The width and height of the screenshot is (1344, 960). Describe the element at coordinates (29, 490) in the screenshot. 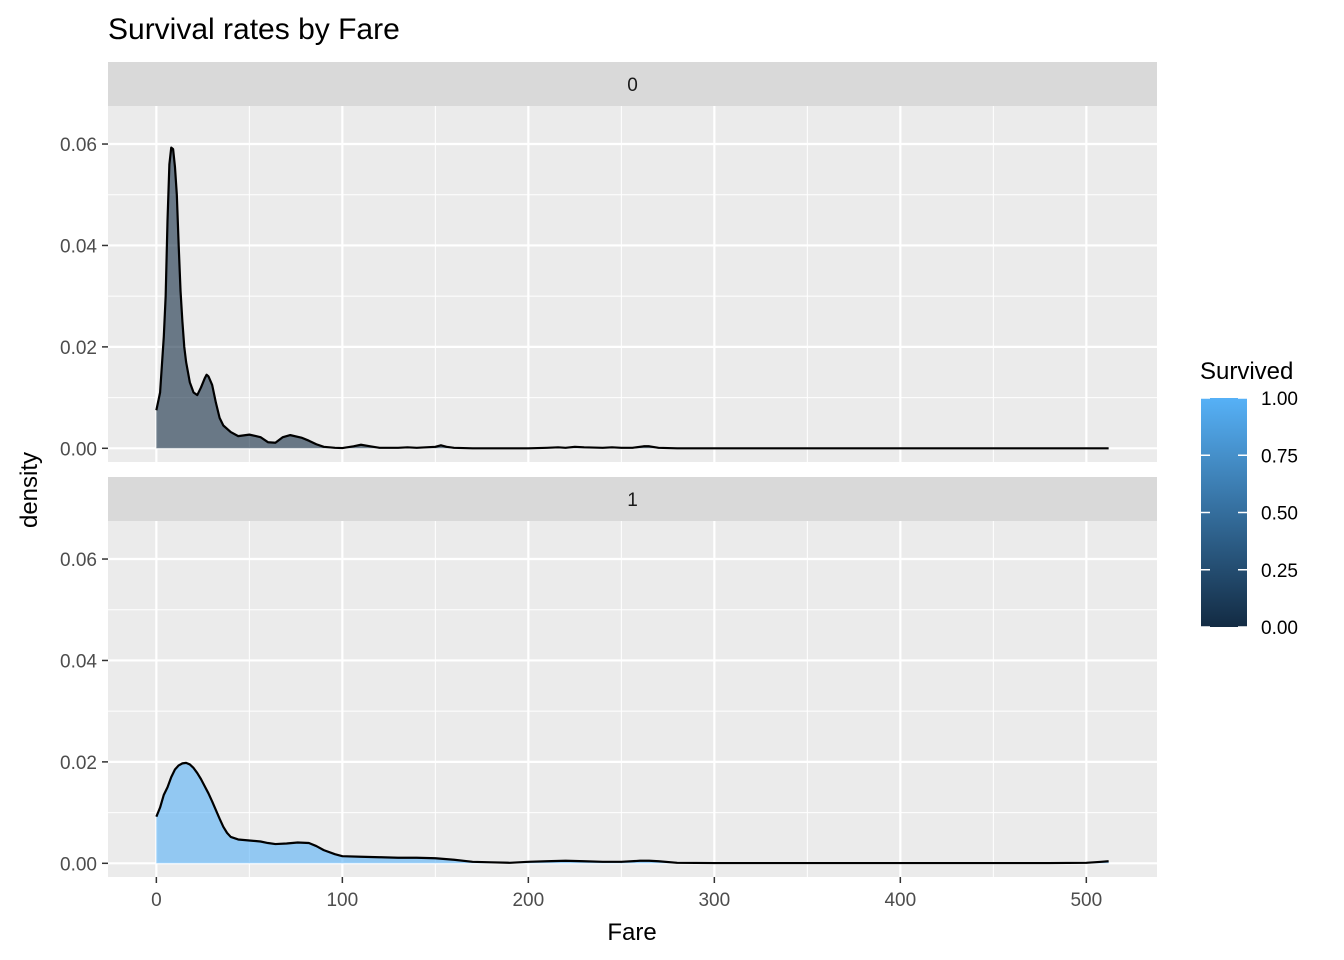

I see `y-axis-label: density` at that location.